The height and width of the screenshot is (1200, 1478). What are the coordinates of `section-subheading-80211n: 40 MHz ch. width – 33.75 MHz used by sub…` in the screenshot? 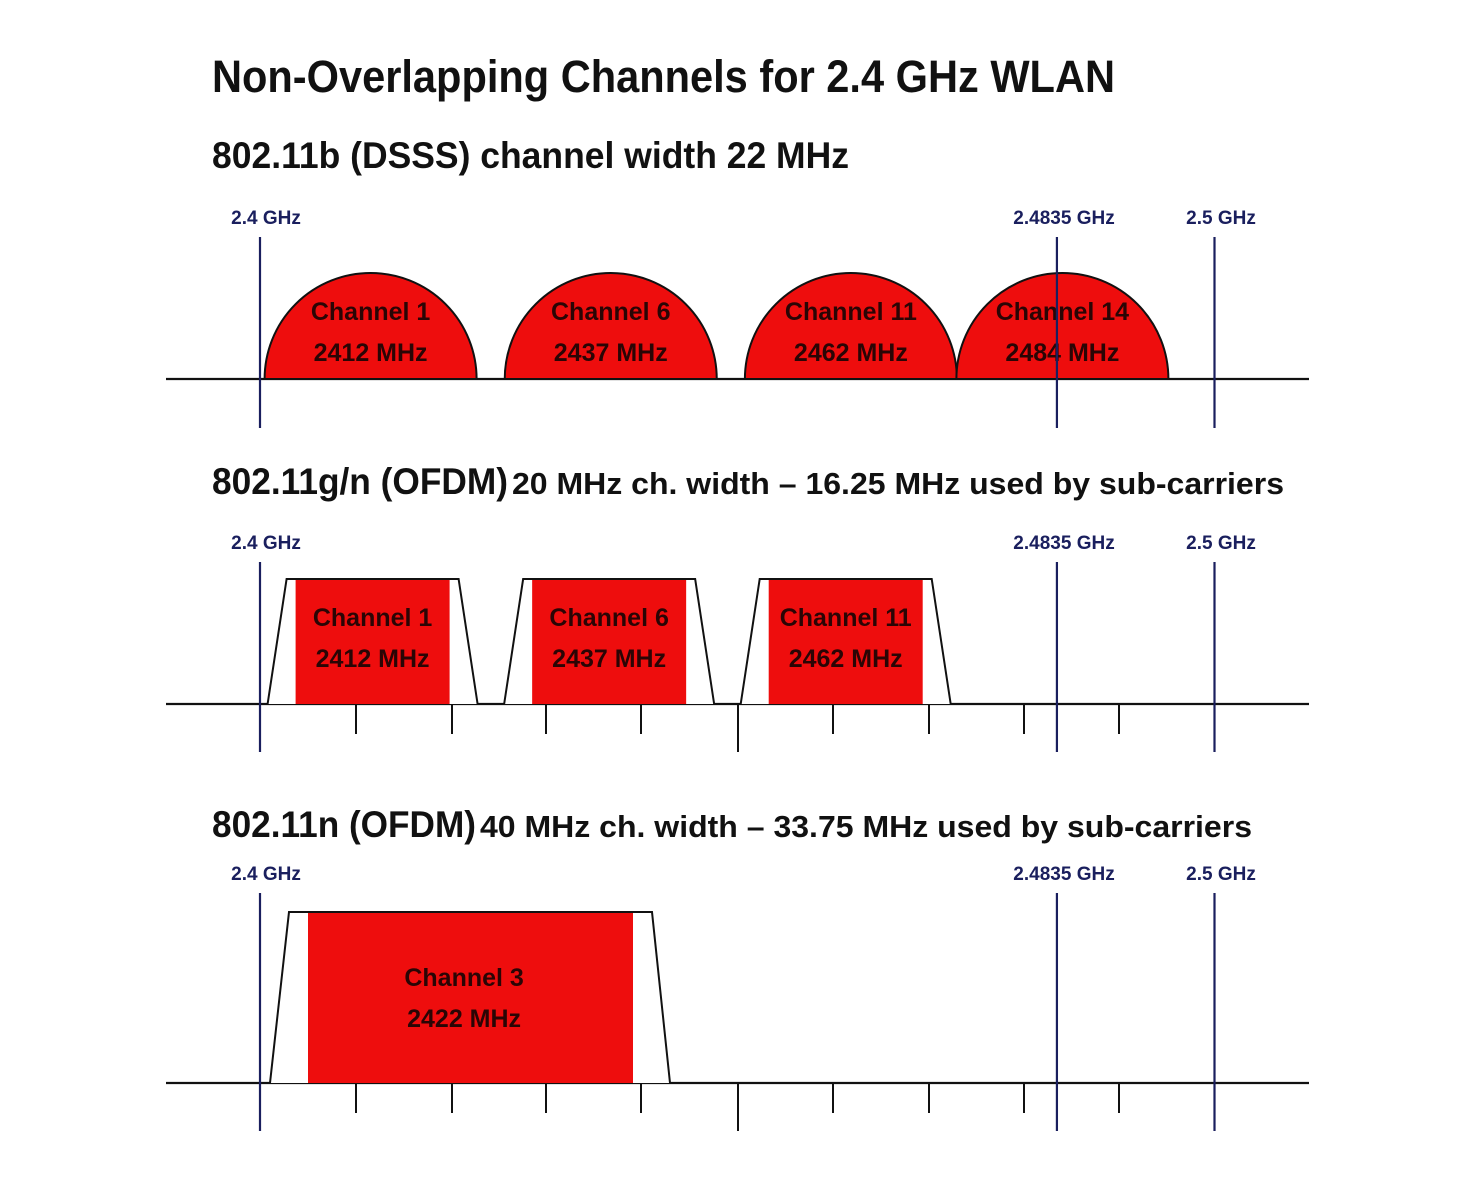 It's located at (866, 826).